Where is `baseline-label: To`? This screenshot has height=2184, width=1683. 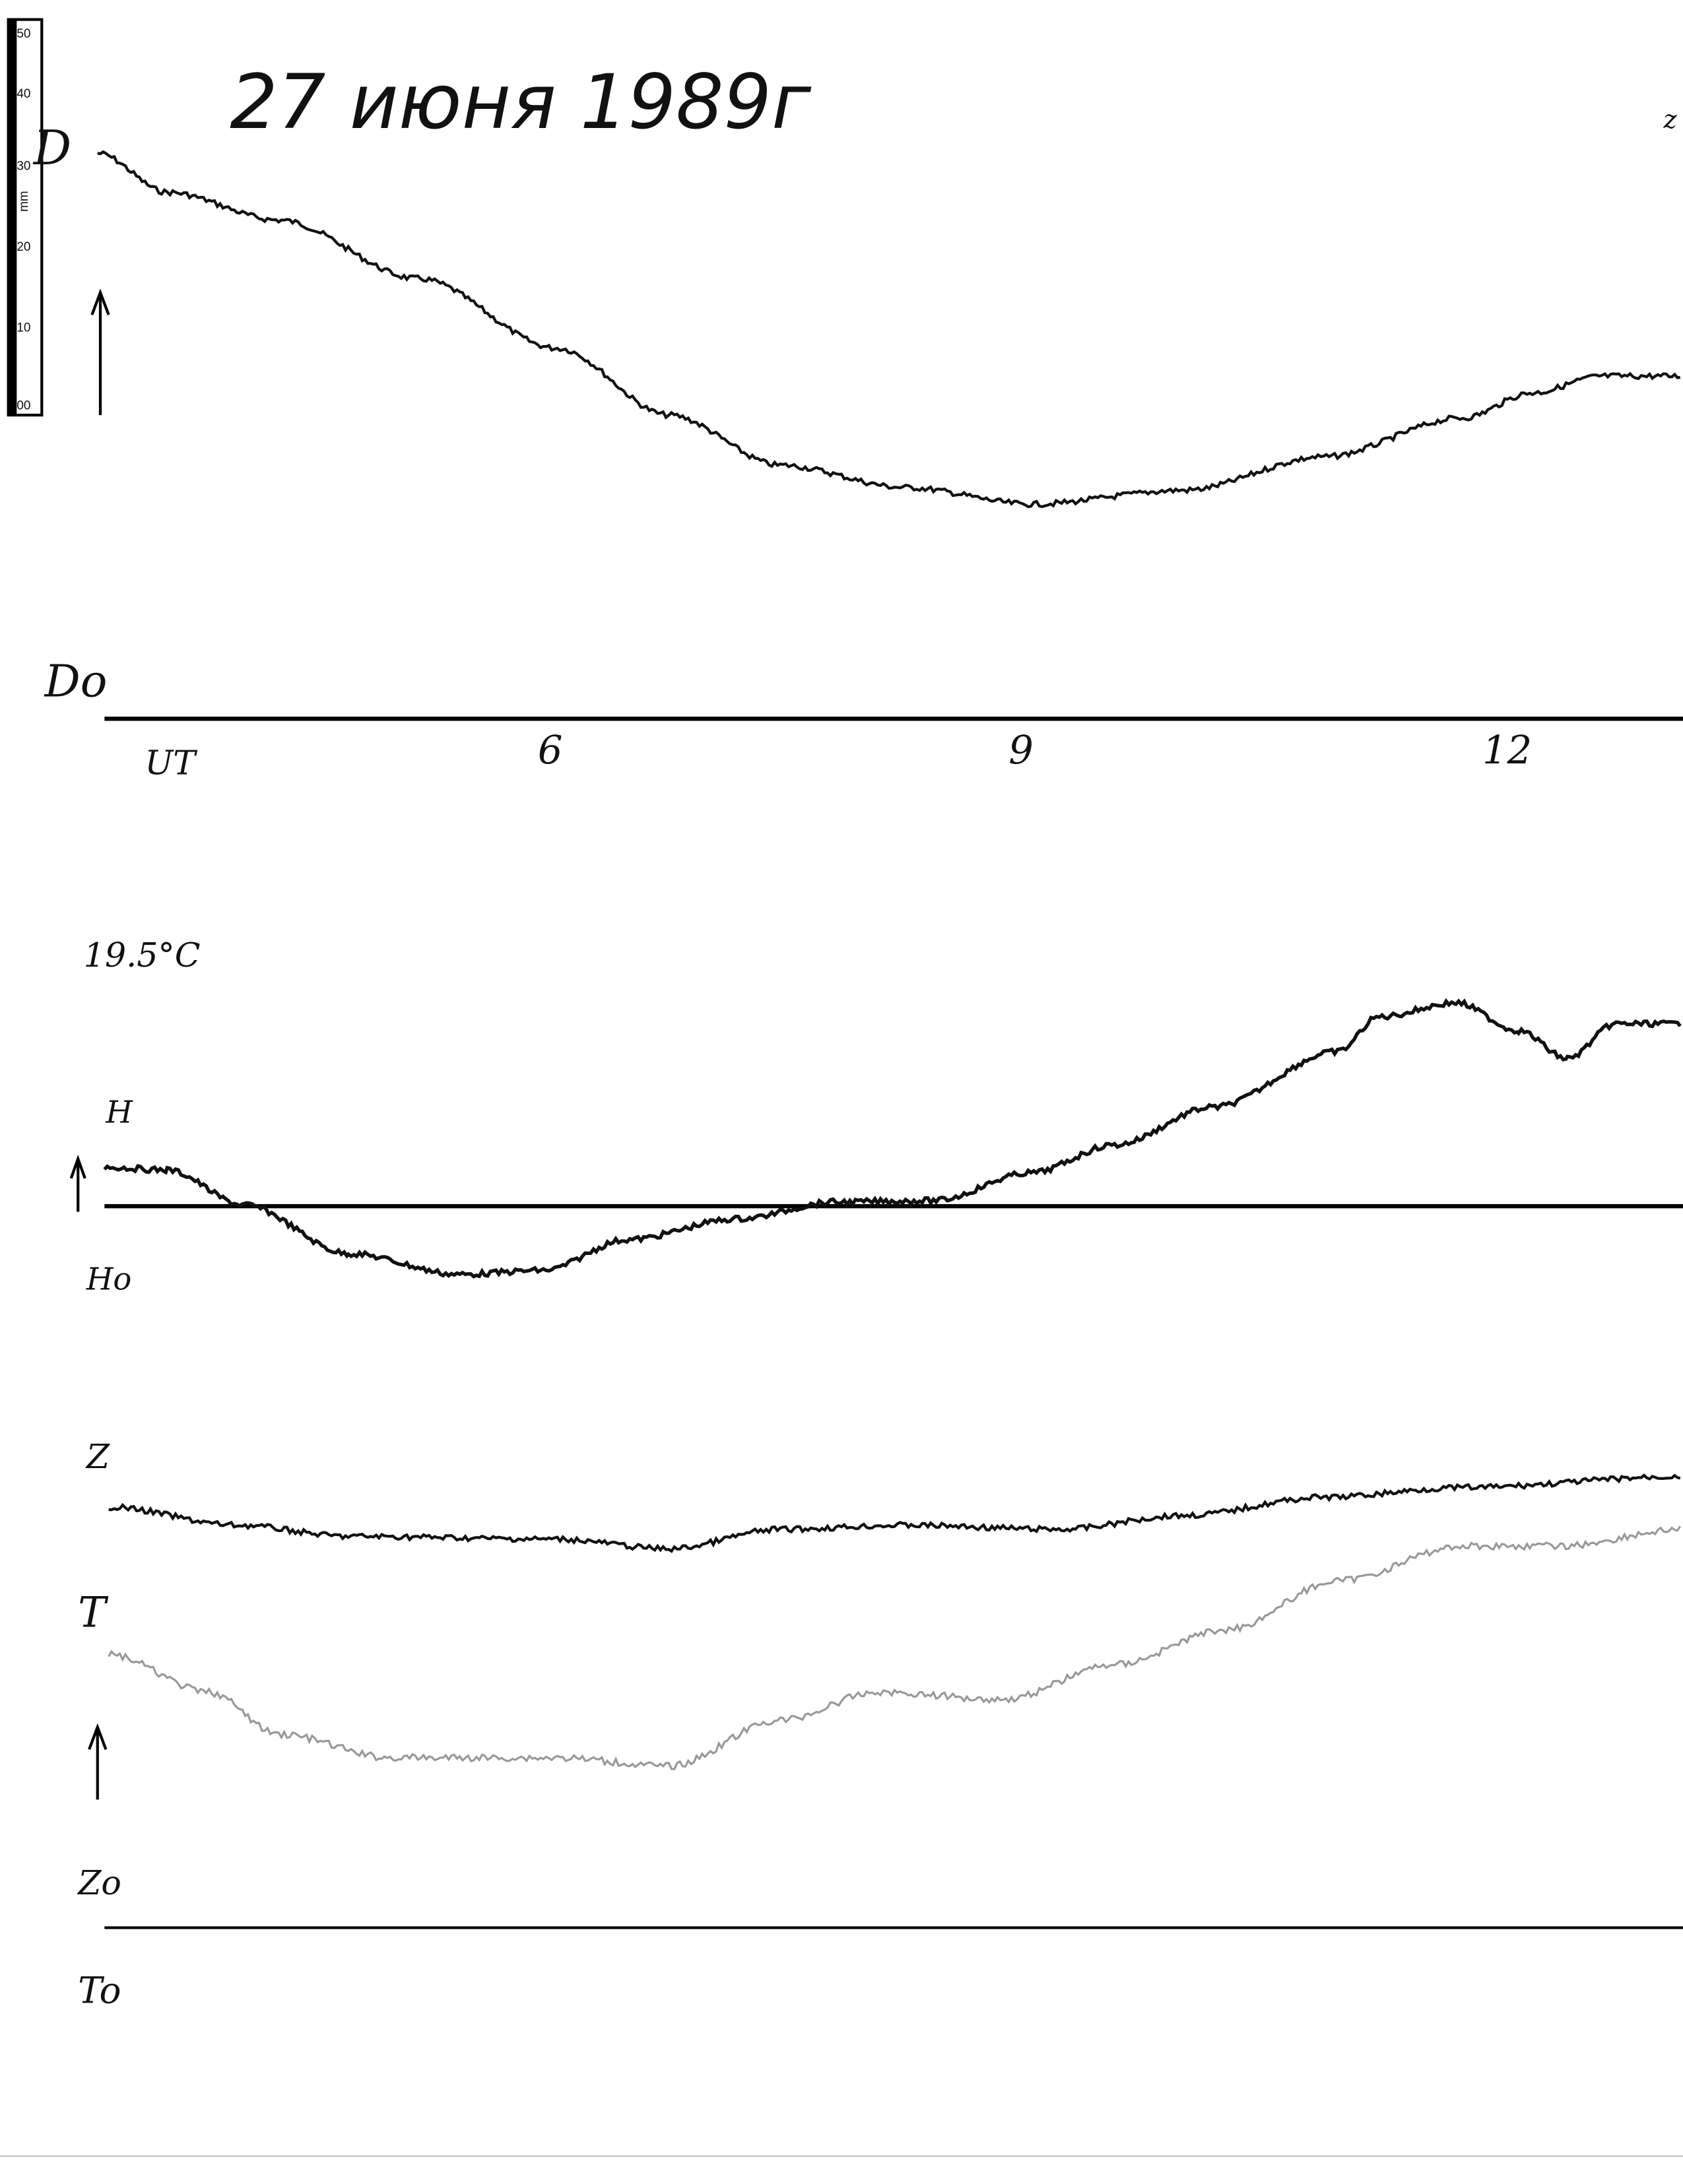
baseline-label: To is located at coordinates (99, 1991).